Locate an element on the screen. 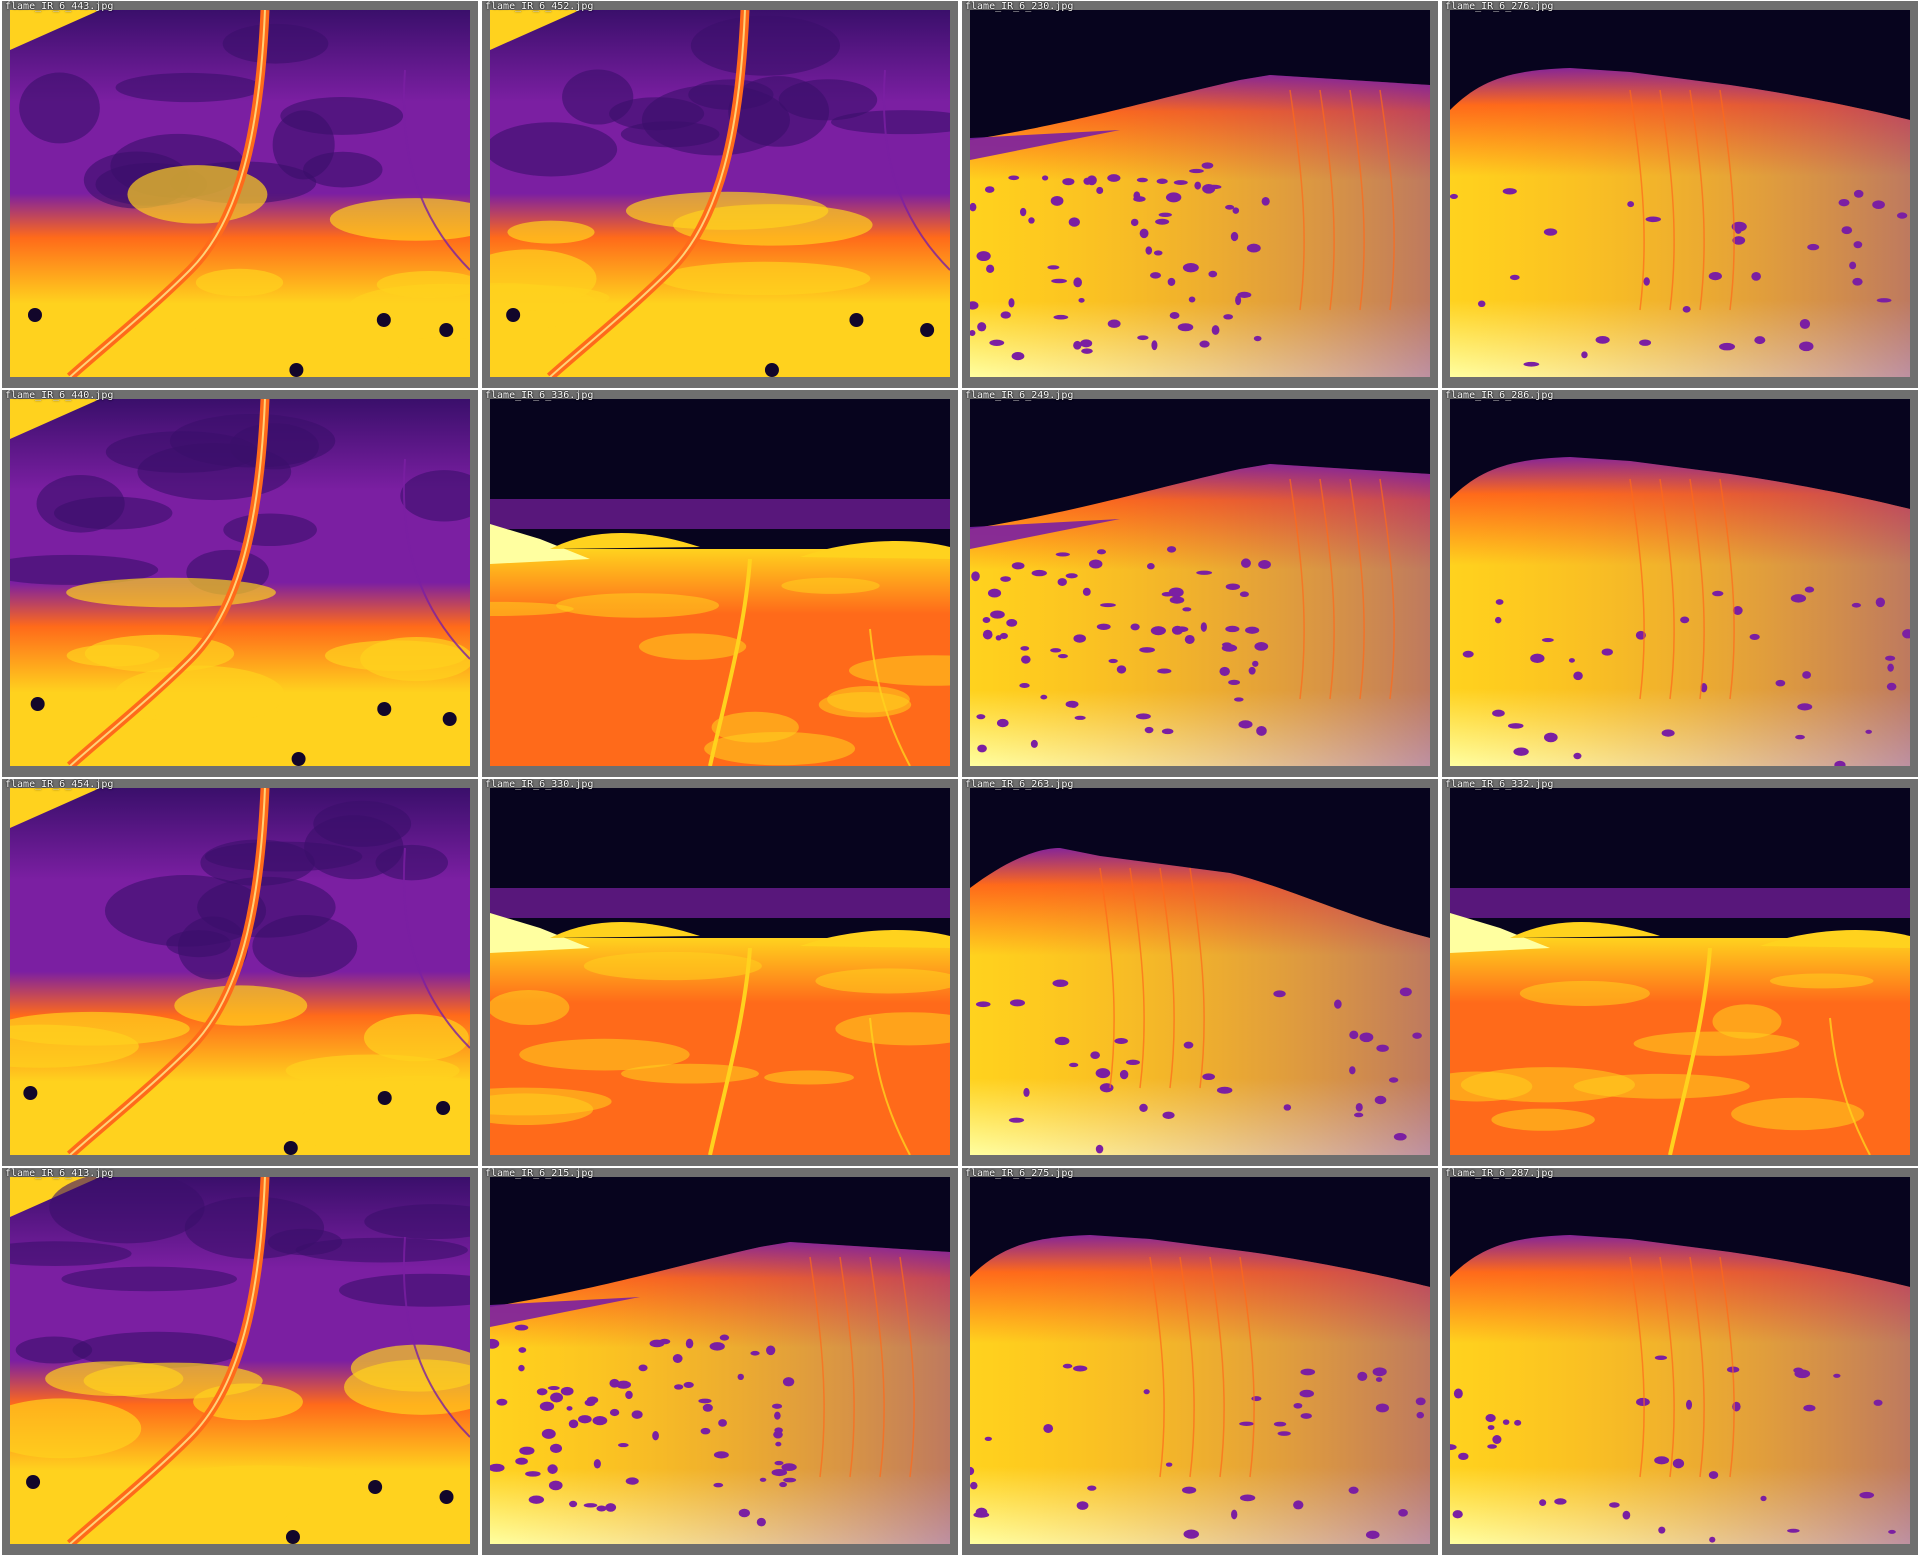 This screenshot has height=1556, width=1920. ridge-right is located at coordinates (875, 939).